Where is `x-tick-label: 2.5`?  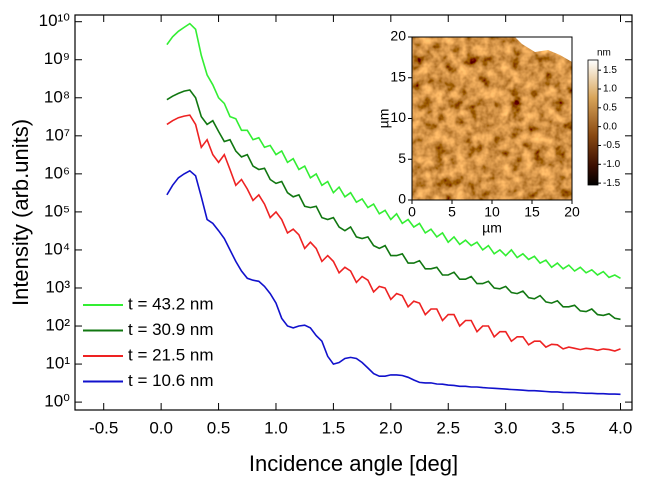 x-tick-label: 2.5 is located at coordinates (448, 427).